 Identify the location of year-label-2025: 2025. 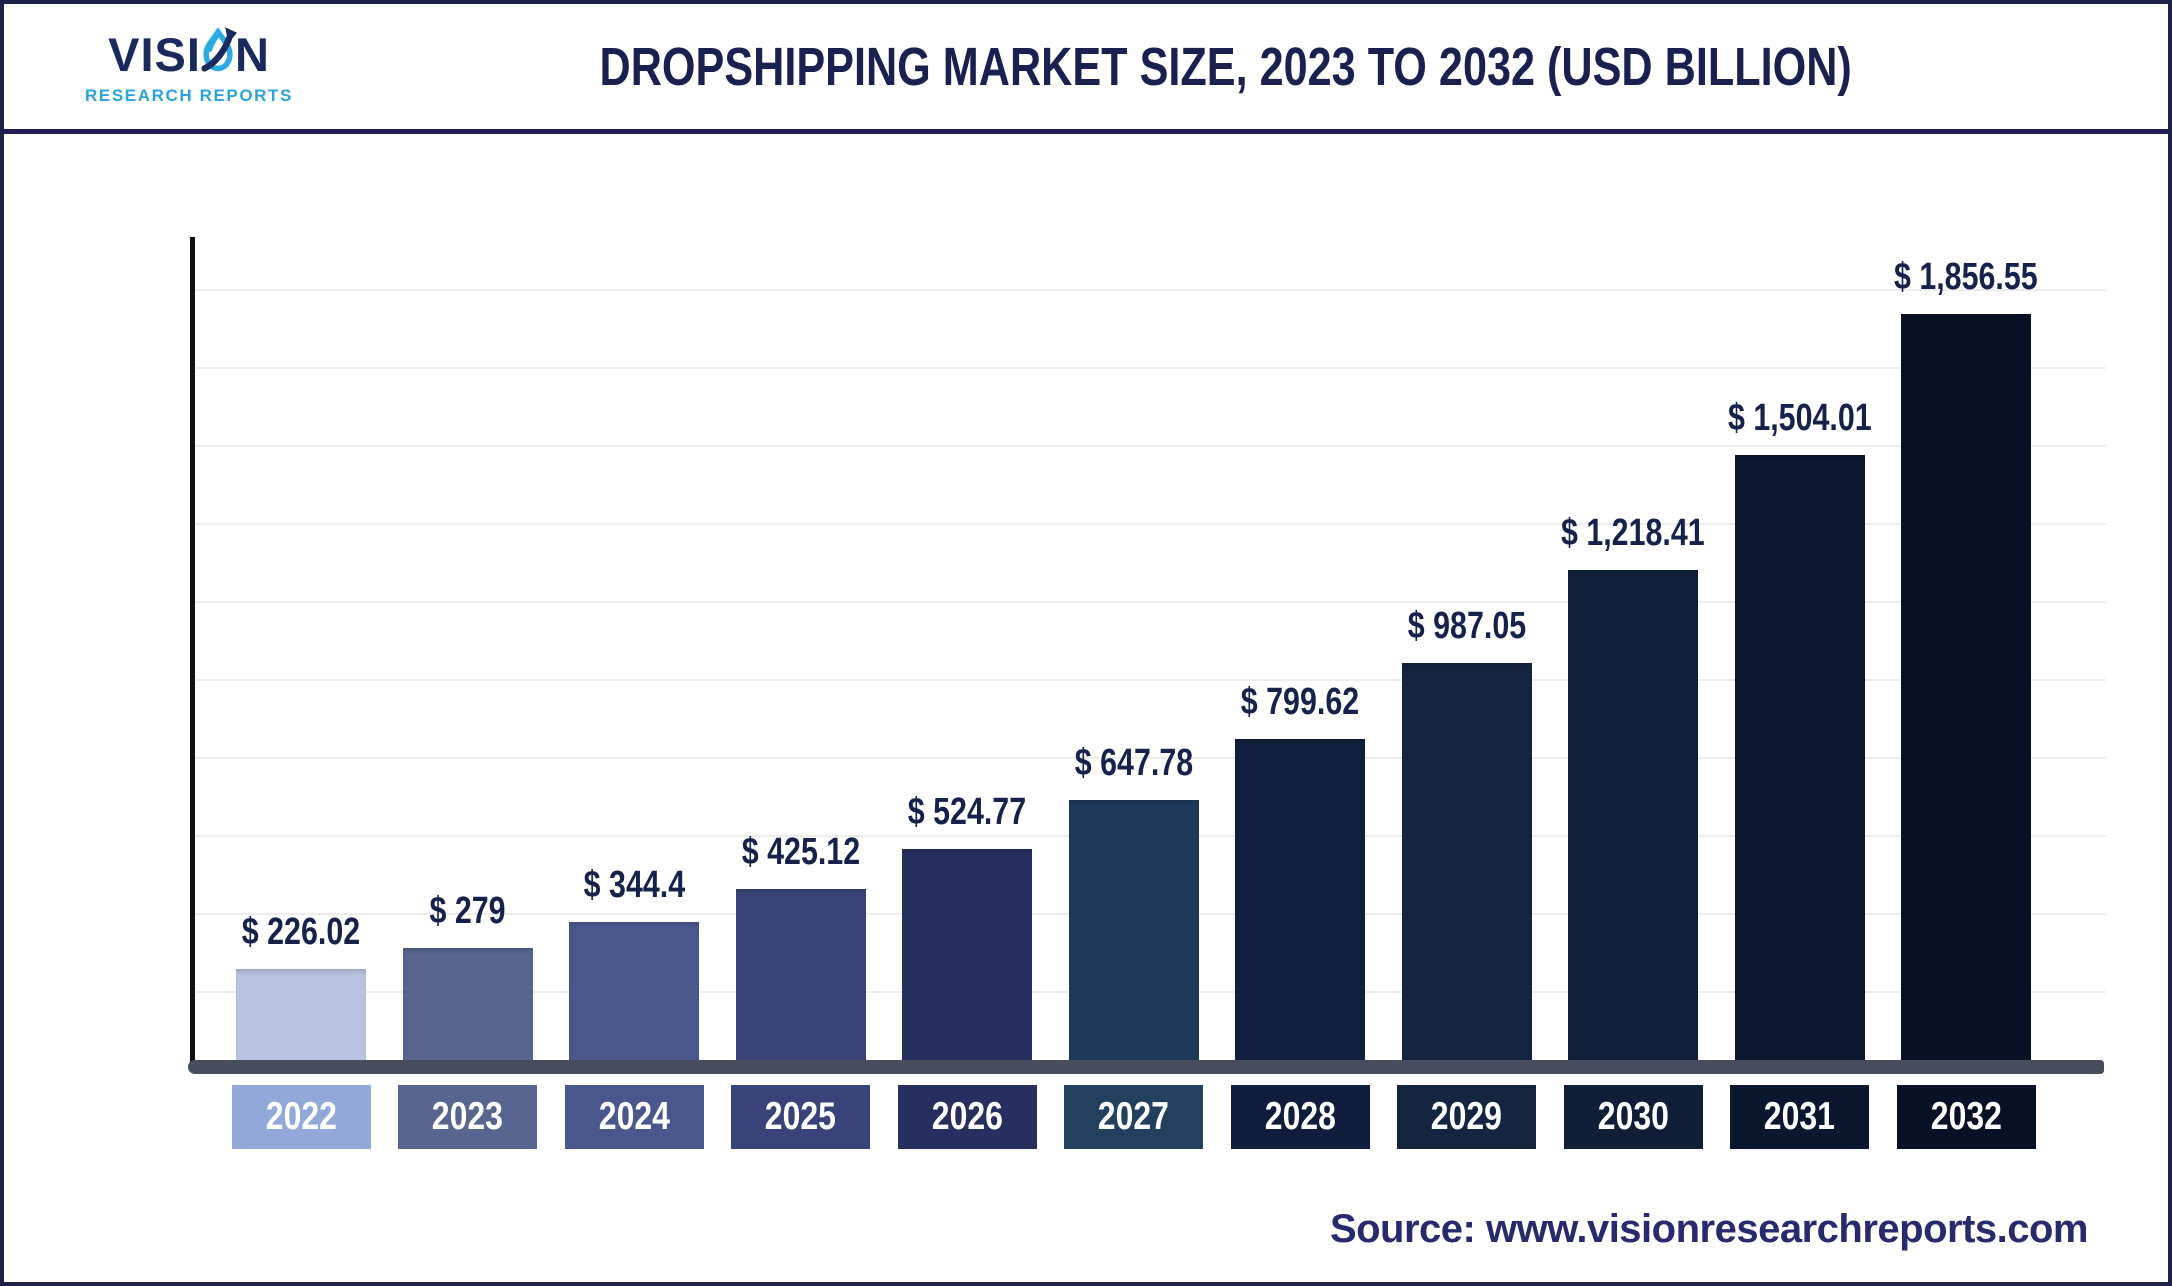
(800, 1117).